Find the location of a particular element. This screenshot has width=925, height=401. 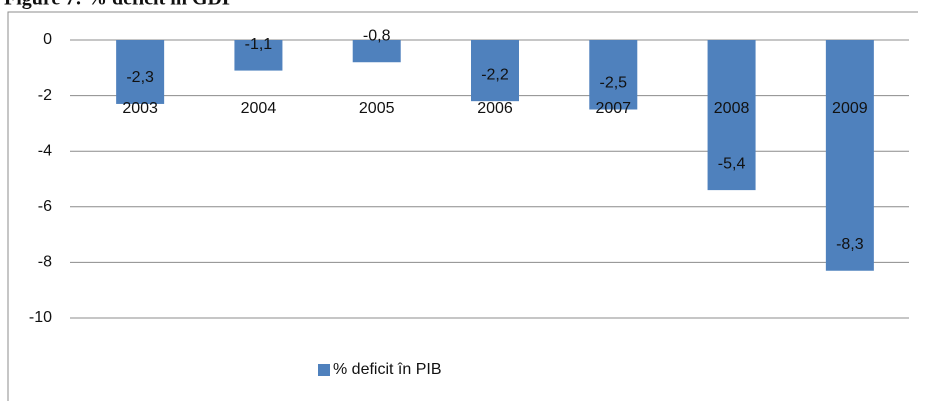

data-label: -8,3 is located at coordinates (850, 244).